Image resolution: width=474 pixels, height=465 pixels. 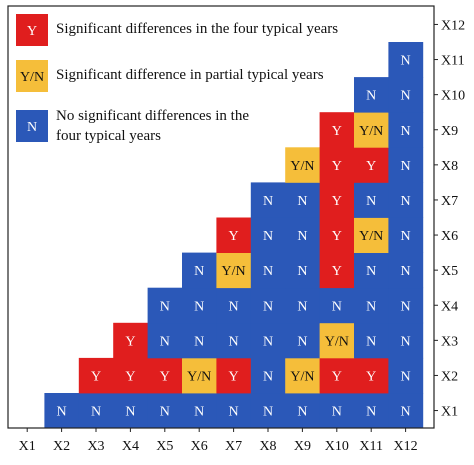 I want to click on cell-label-x5-x10: Y, so click(x=337, y=271).